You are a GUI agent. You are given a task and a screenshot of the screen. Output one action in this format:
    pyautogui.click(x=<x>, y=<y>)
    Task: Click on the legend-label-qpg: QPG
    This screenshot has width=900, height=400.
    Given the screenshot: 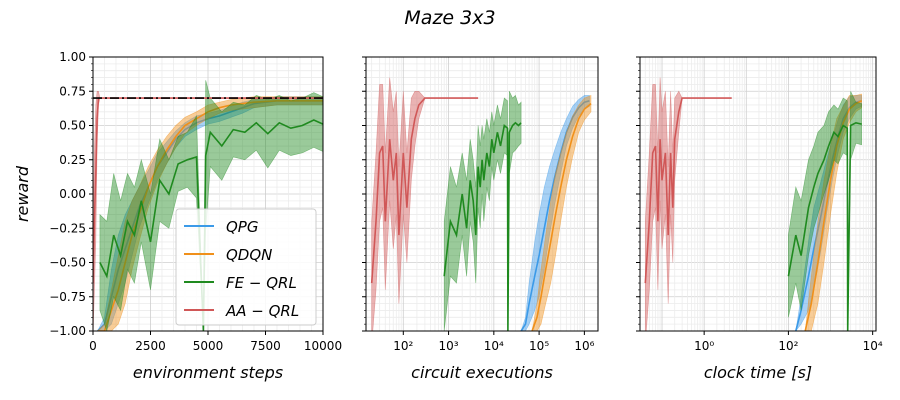 What is the action you would take?
    pyautogui.click(x=242, y=227)
    